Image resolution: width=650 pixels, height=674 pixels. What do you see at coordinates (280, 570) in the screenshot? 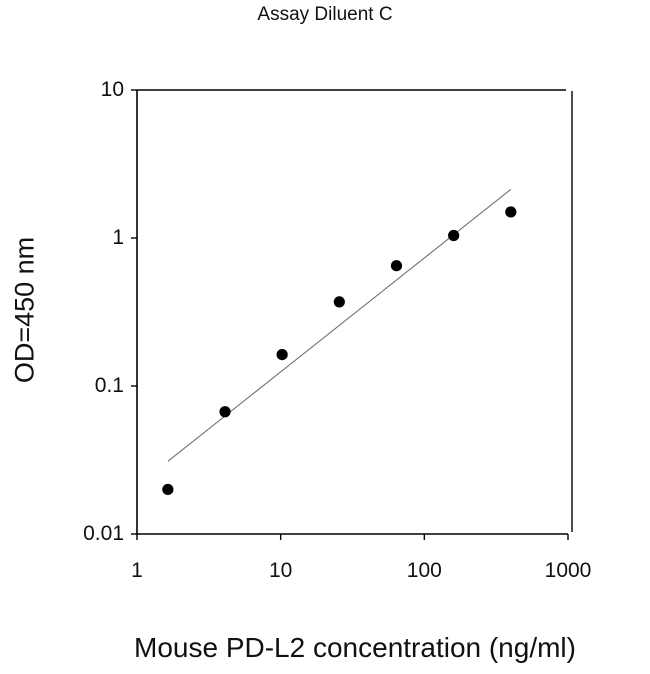
I see `x-tick-label: 10` at bounding box center [280, 570].